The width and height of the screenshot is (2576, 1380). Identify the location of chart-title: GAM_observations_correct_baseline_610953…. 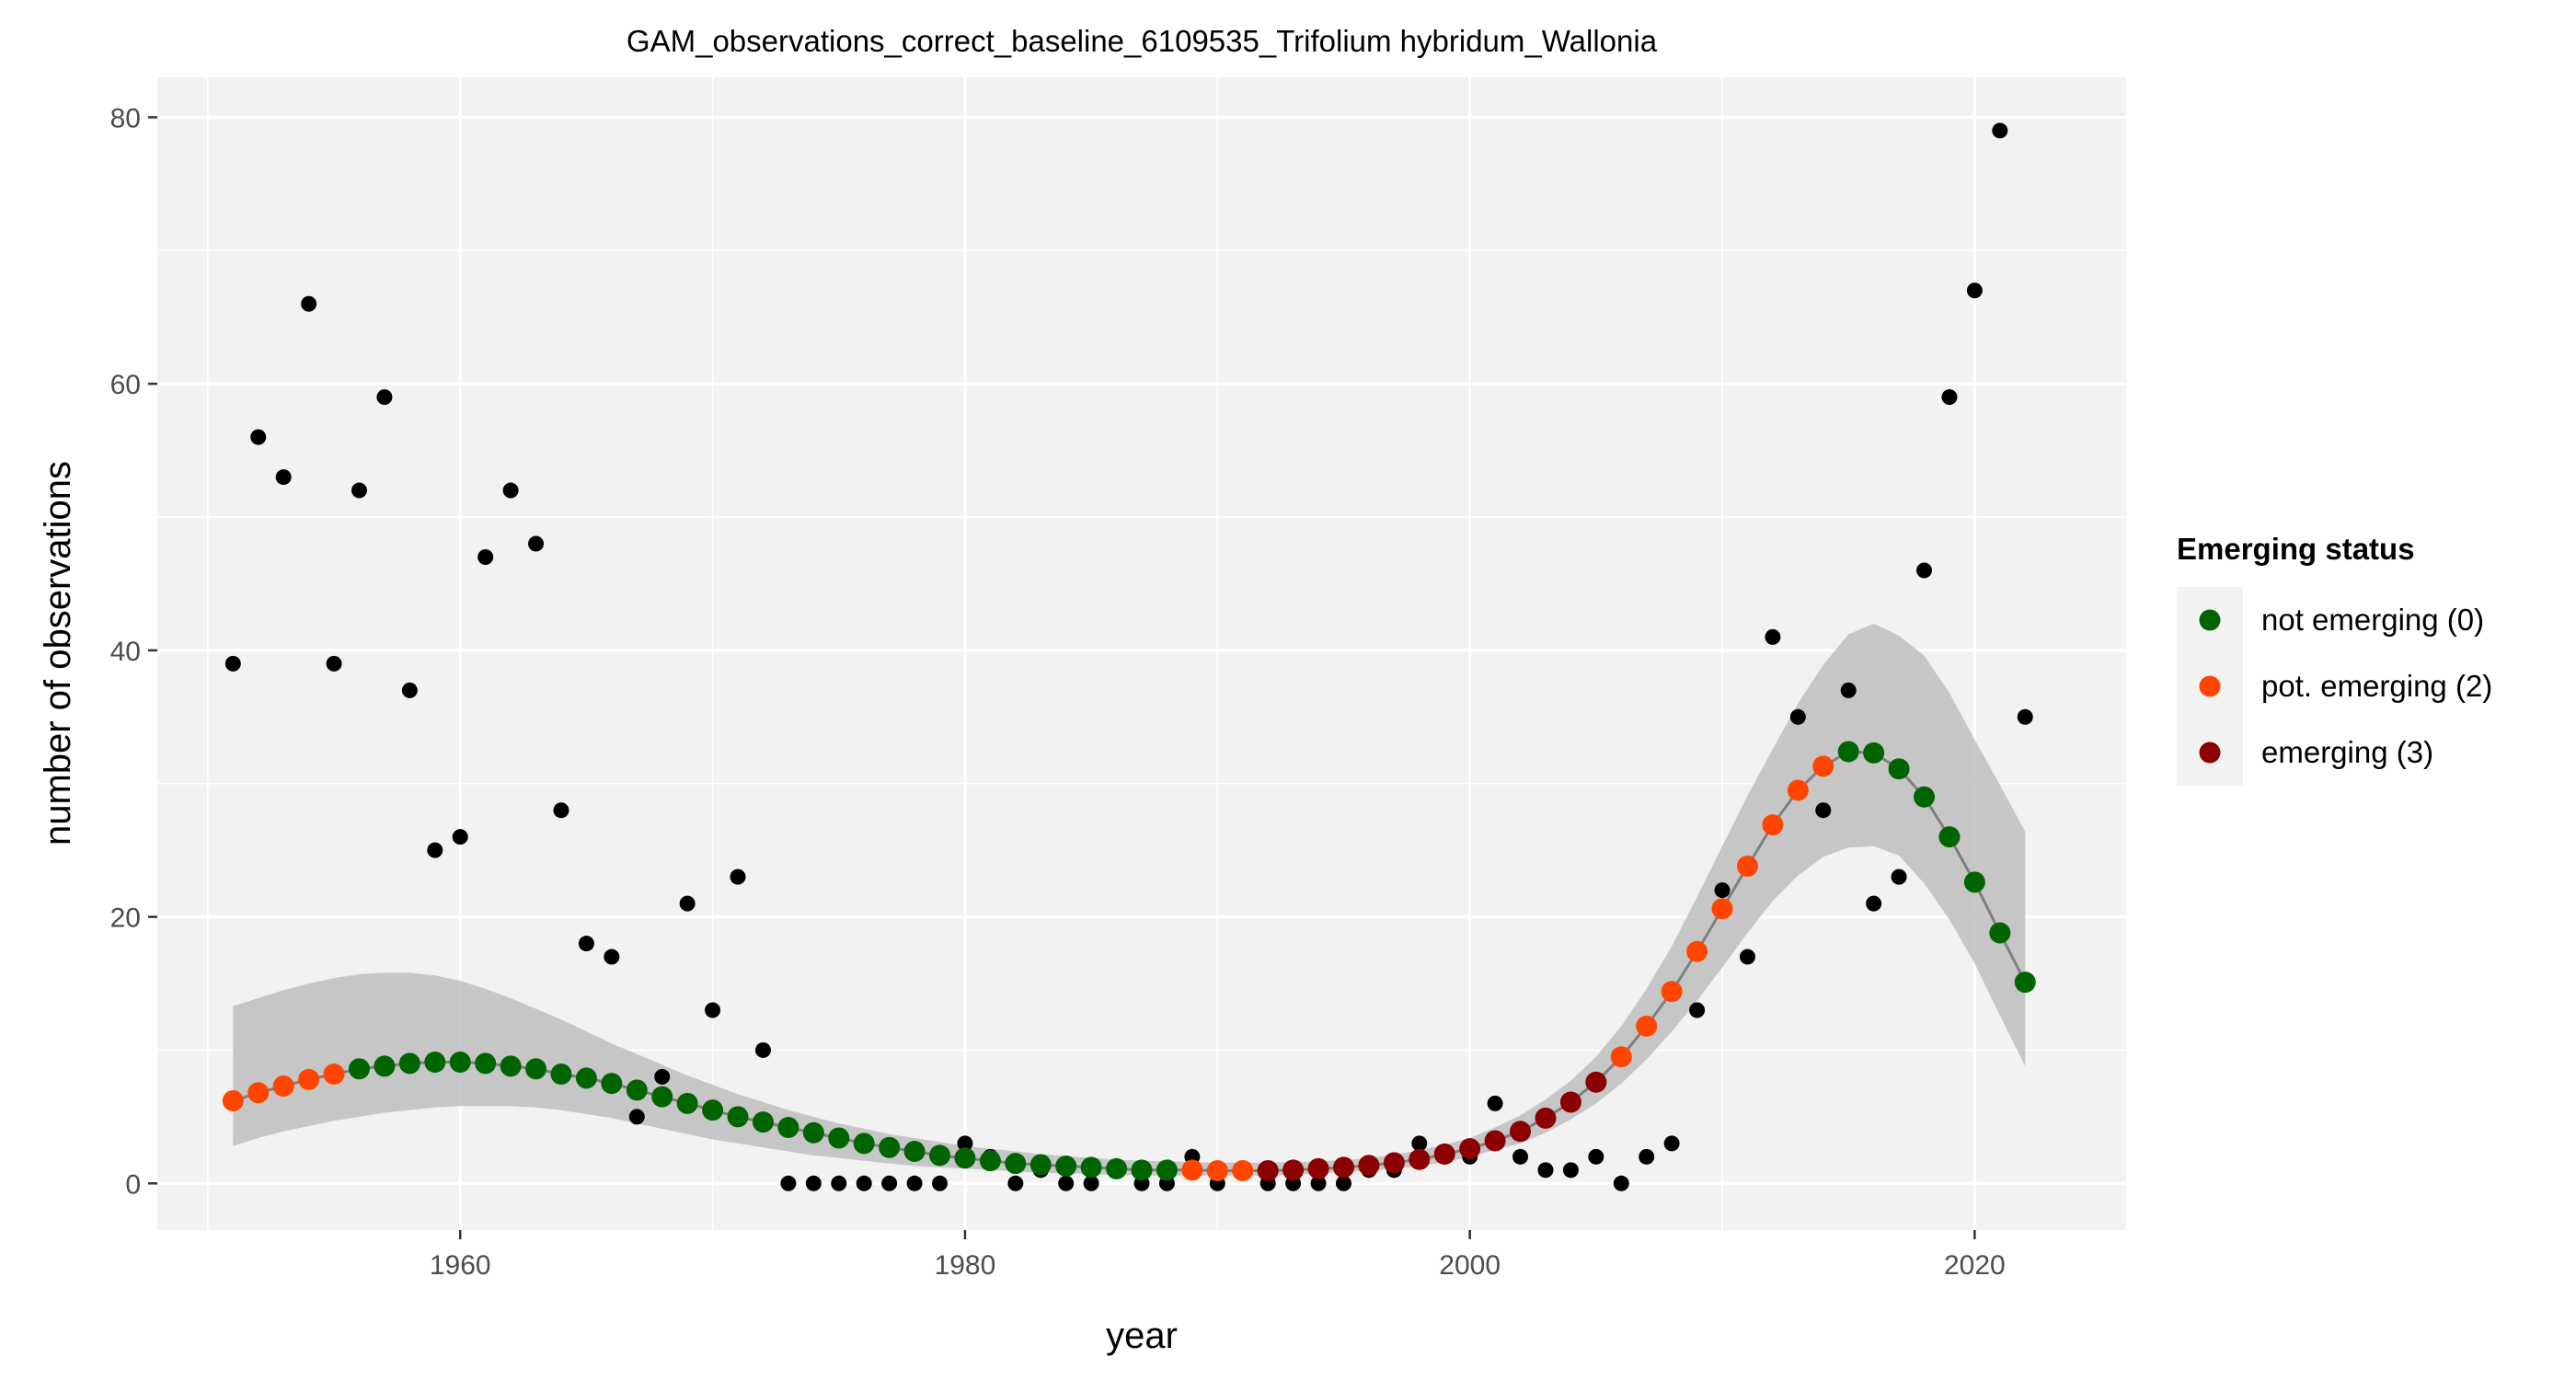
(1142, 41).